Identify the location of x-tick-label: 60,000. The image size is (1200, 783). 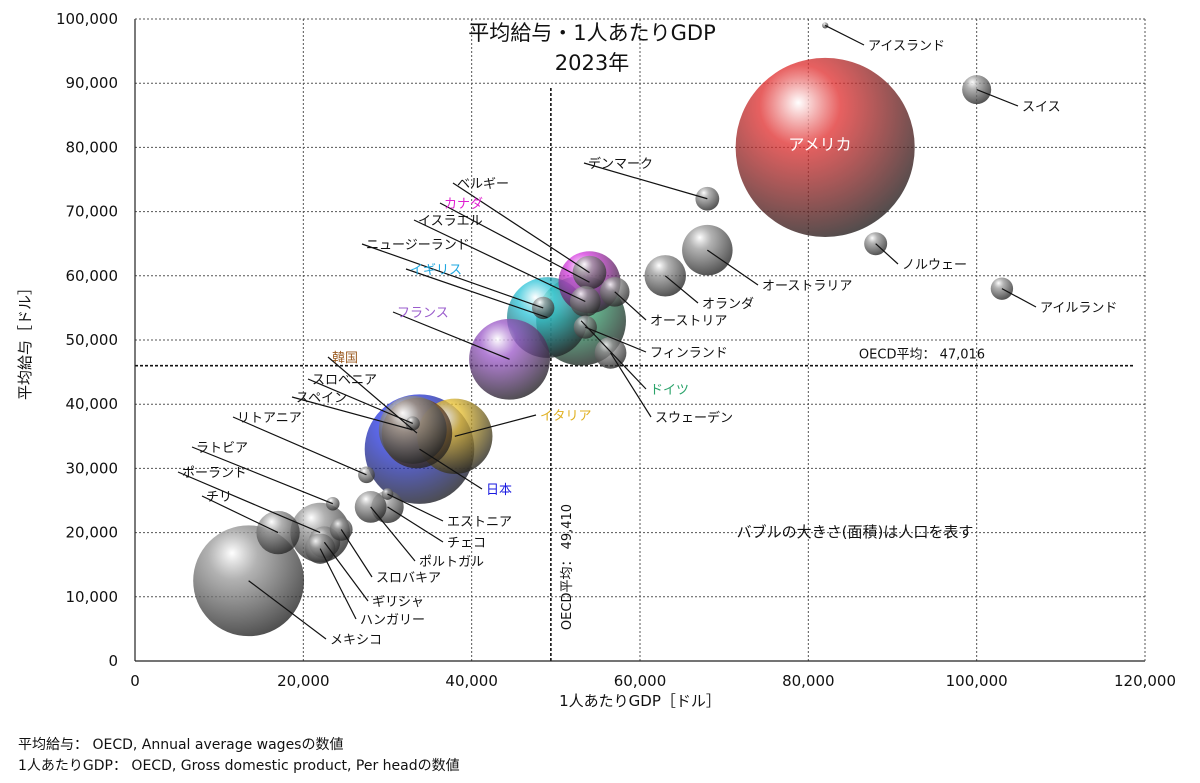
(640, 681).